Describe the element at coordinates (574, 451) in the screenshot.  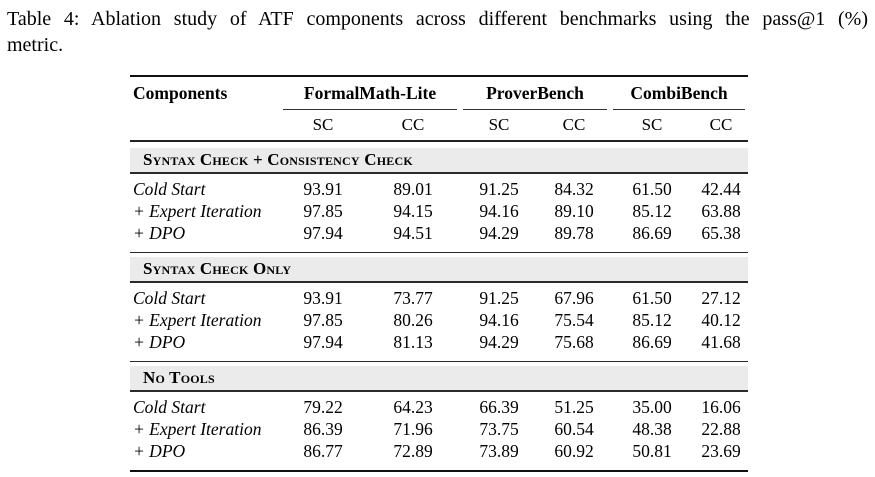
I see `metric-value: 60.92` at that location.